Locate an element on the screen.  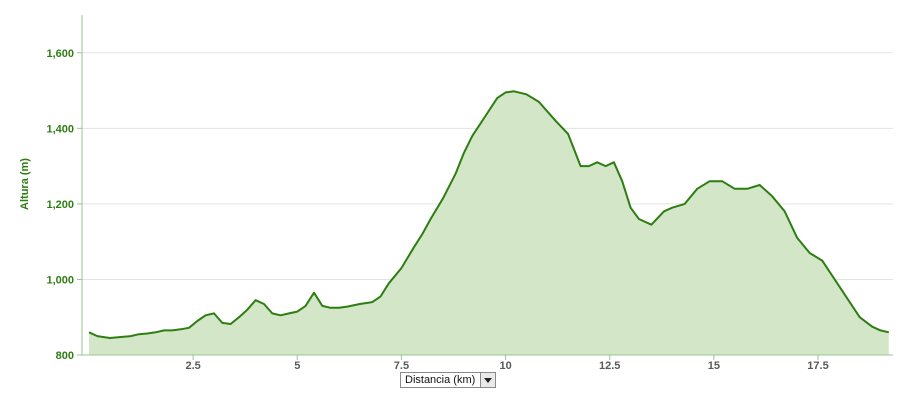
y-axis-ticks: 800 1,000 1,200 1,400 1,600 is located at coordinates (64, 205).